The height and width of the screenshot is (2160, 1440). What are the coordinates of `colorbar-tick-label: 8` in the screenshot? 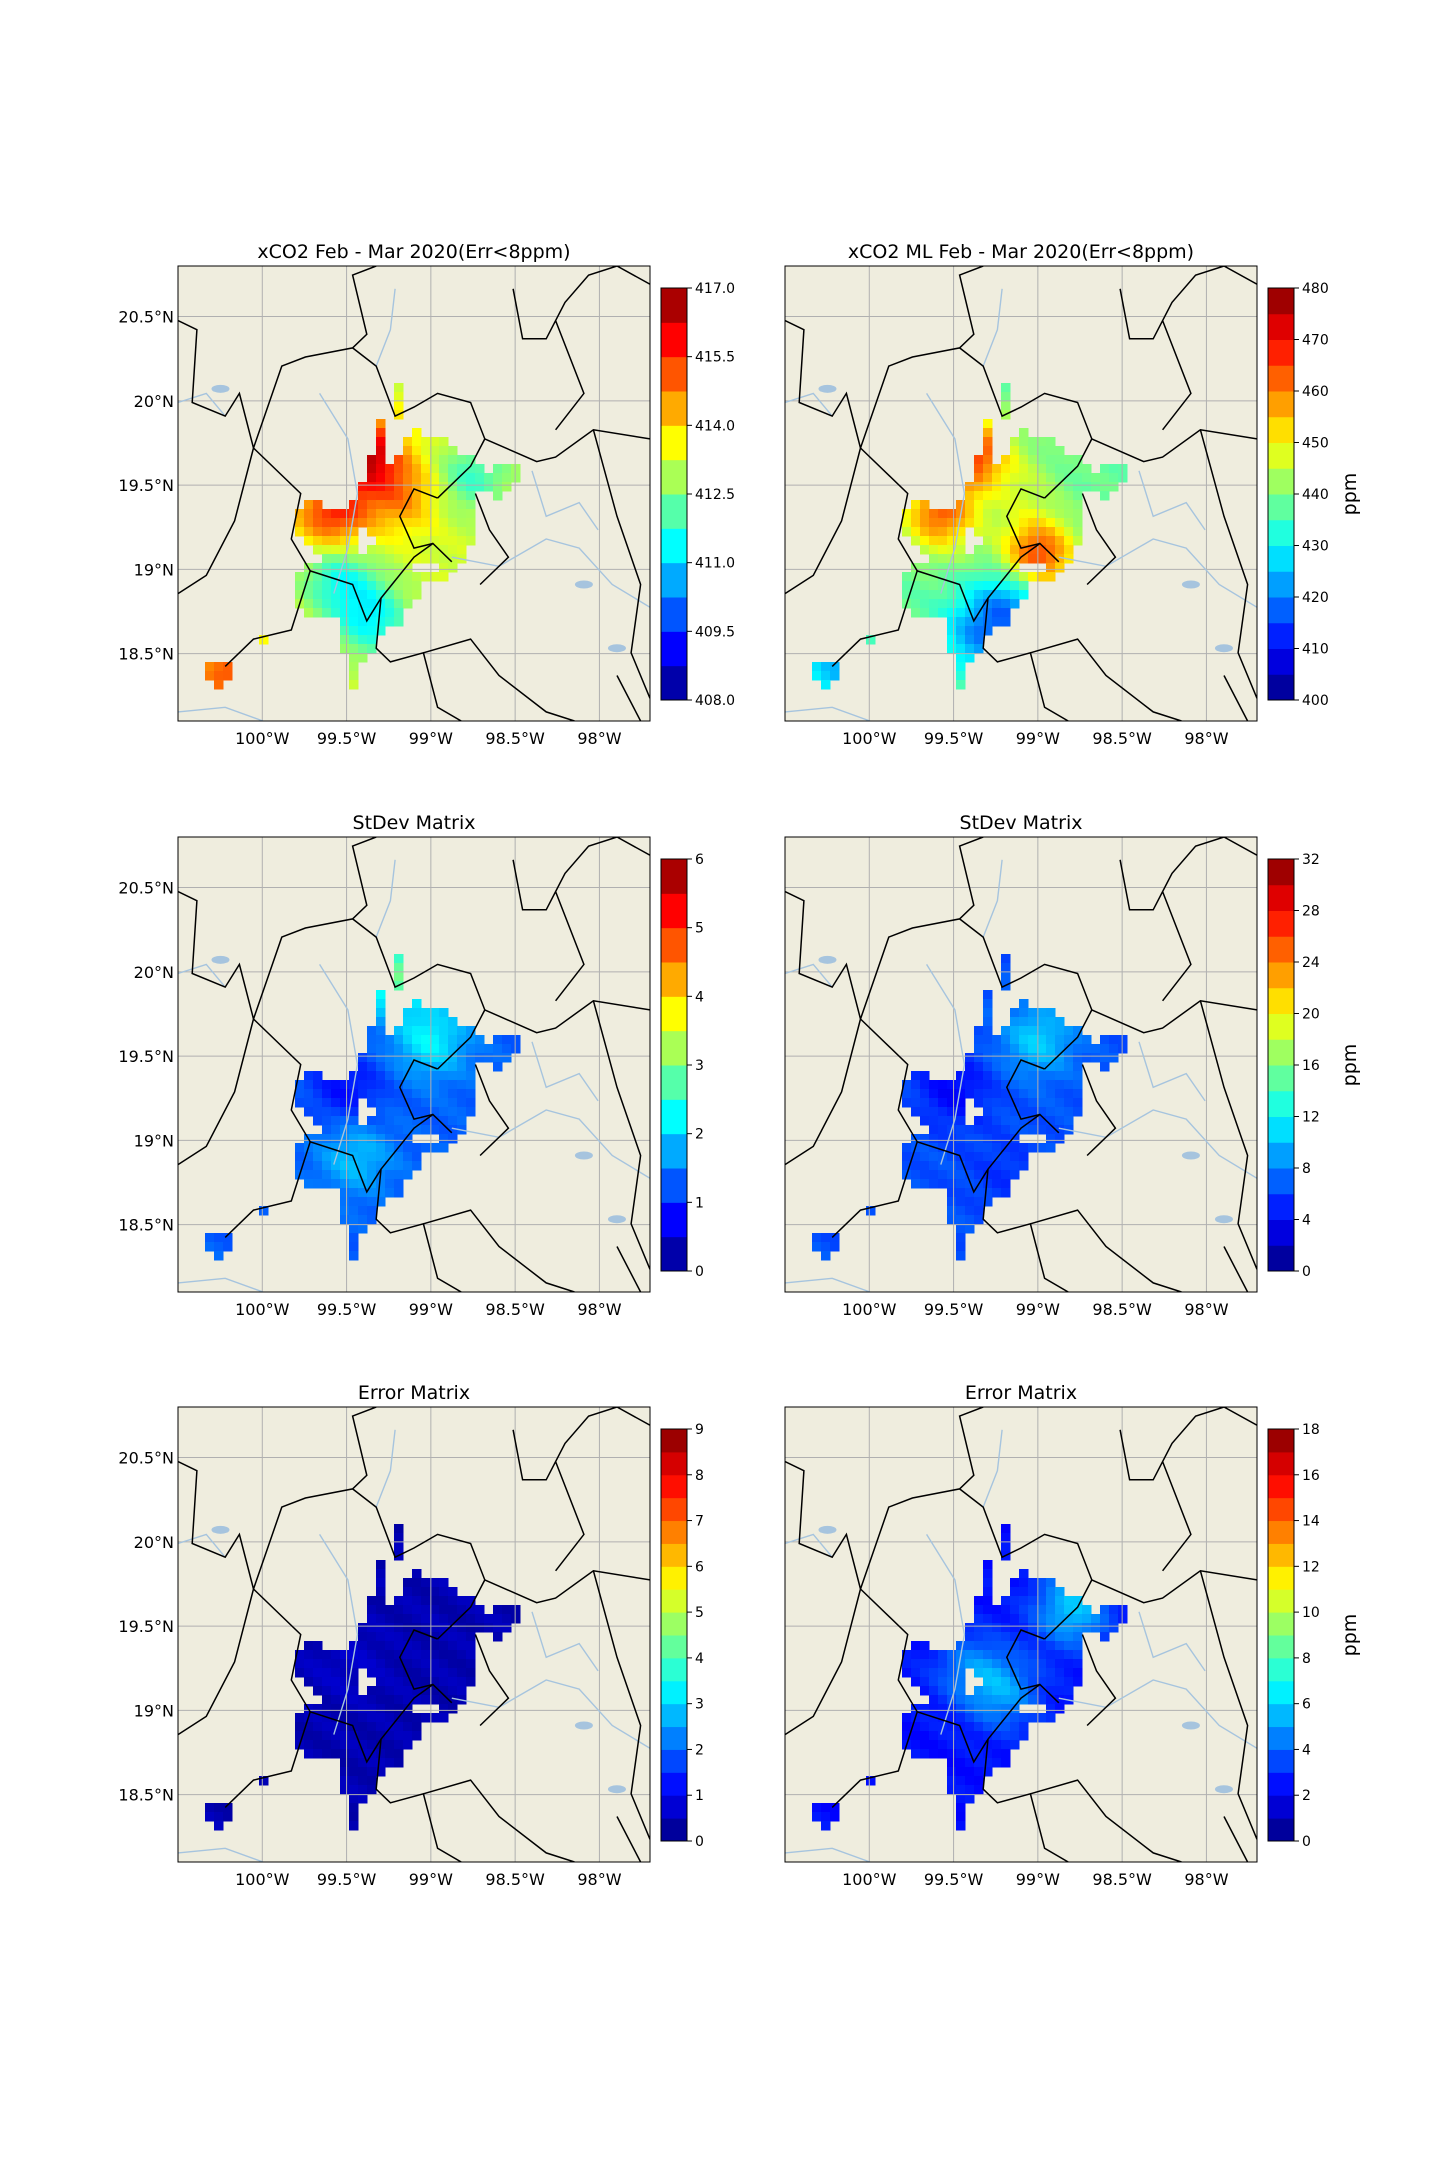 It's located at (699, 1476).